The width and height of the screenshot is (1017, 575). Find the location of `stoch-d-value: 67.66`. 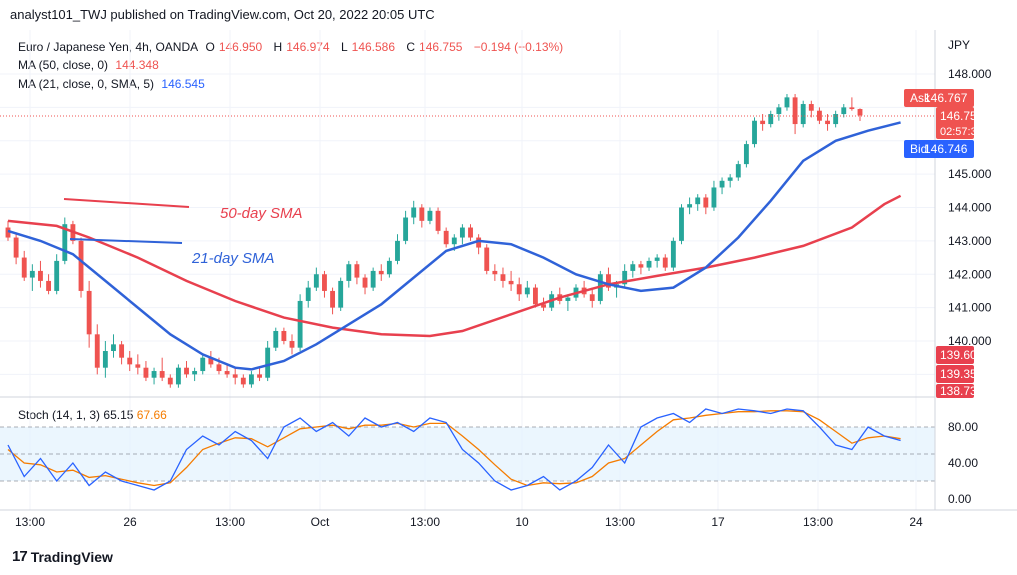

stoch-d-value: 67.66 is located at coordinates (151, 415).